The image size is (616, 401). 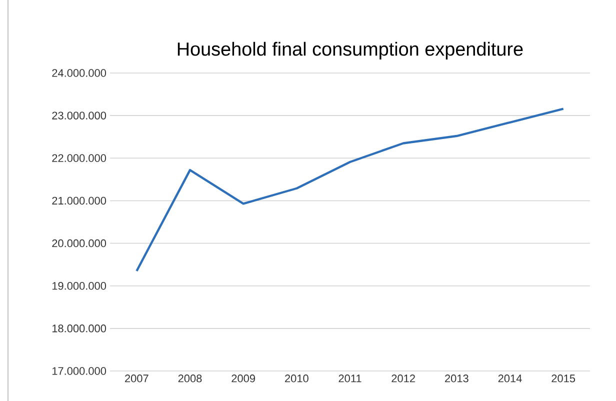 I want to click on x-tick-label: 2015, so click(x=564, y=378).